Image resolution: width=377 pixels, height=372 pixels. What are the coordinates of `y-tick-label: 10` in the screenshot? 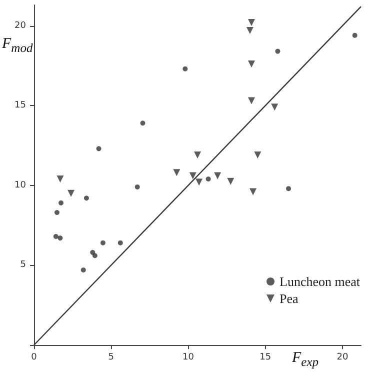 It's located at (20, 185).